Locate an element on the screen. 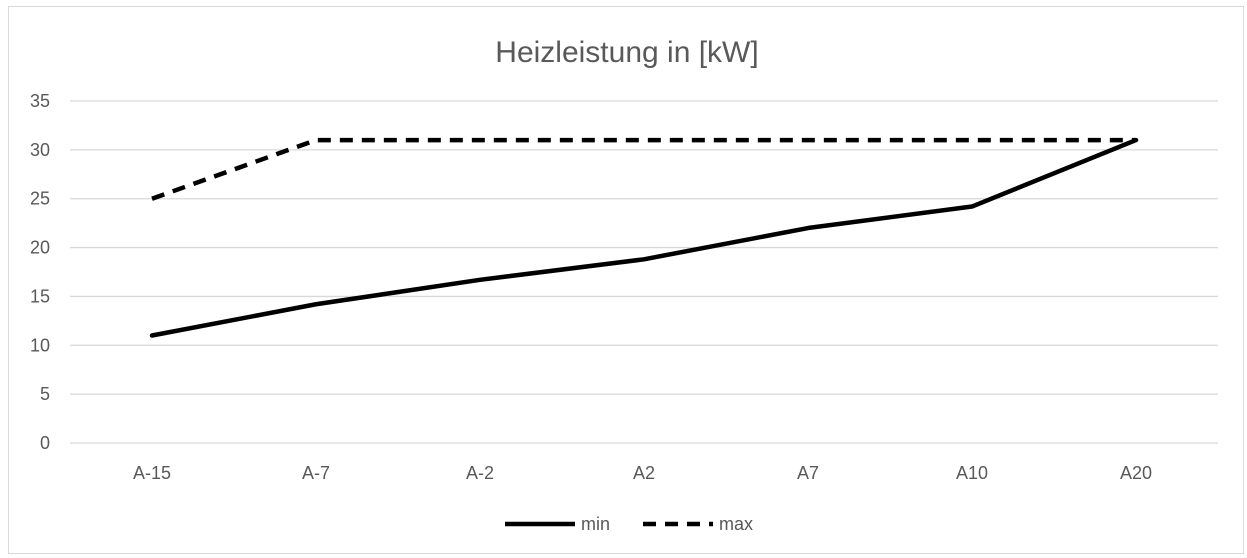  y-tick-label: 30 is located at coordinates (40, 150).